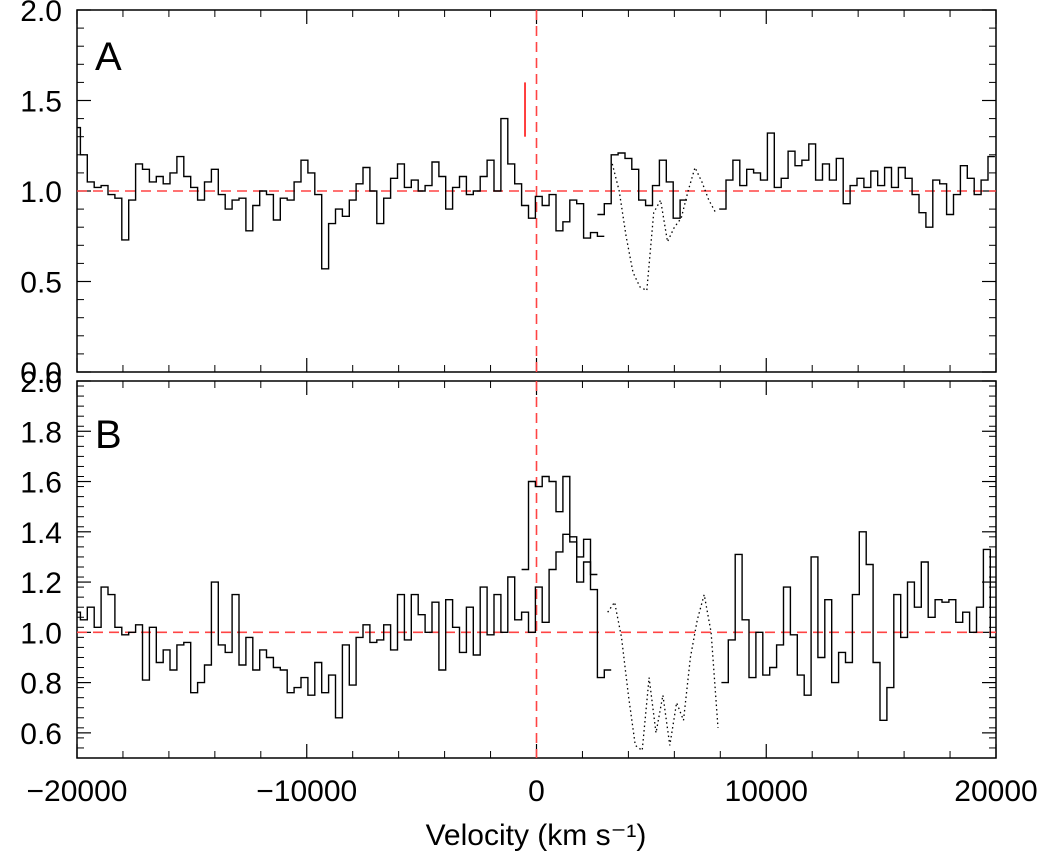 This screenshot has width=1058, height=861. I want to click on y-tick-label: 0.8, so click(41, 684).